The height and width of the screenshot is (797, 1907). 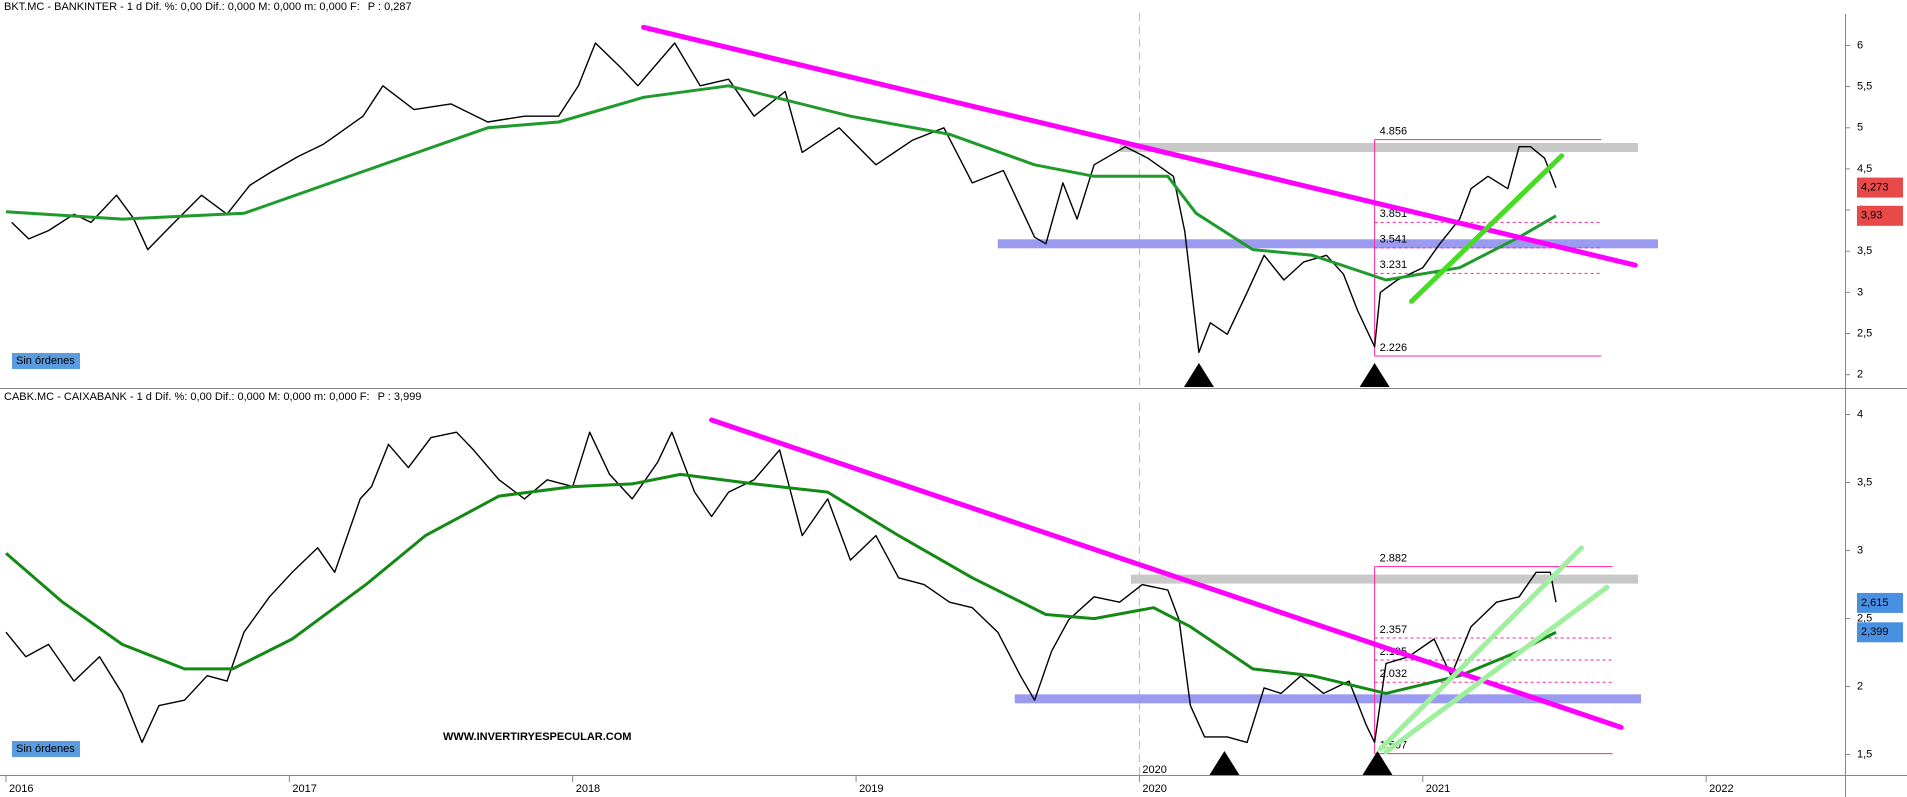 What do you see at coordinates (1875, 603) in the screenshot?
I see `price-tag-label: 2,615` at bounding box center [1875, 603].